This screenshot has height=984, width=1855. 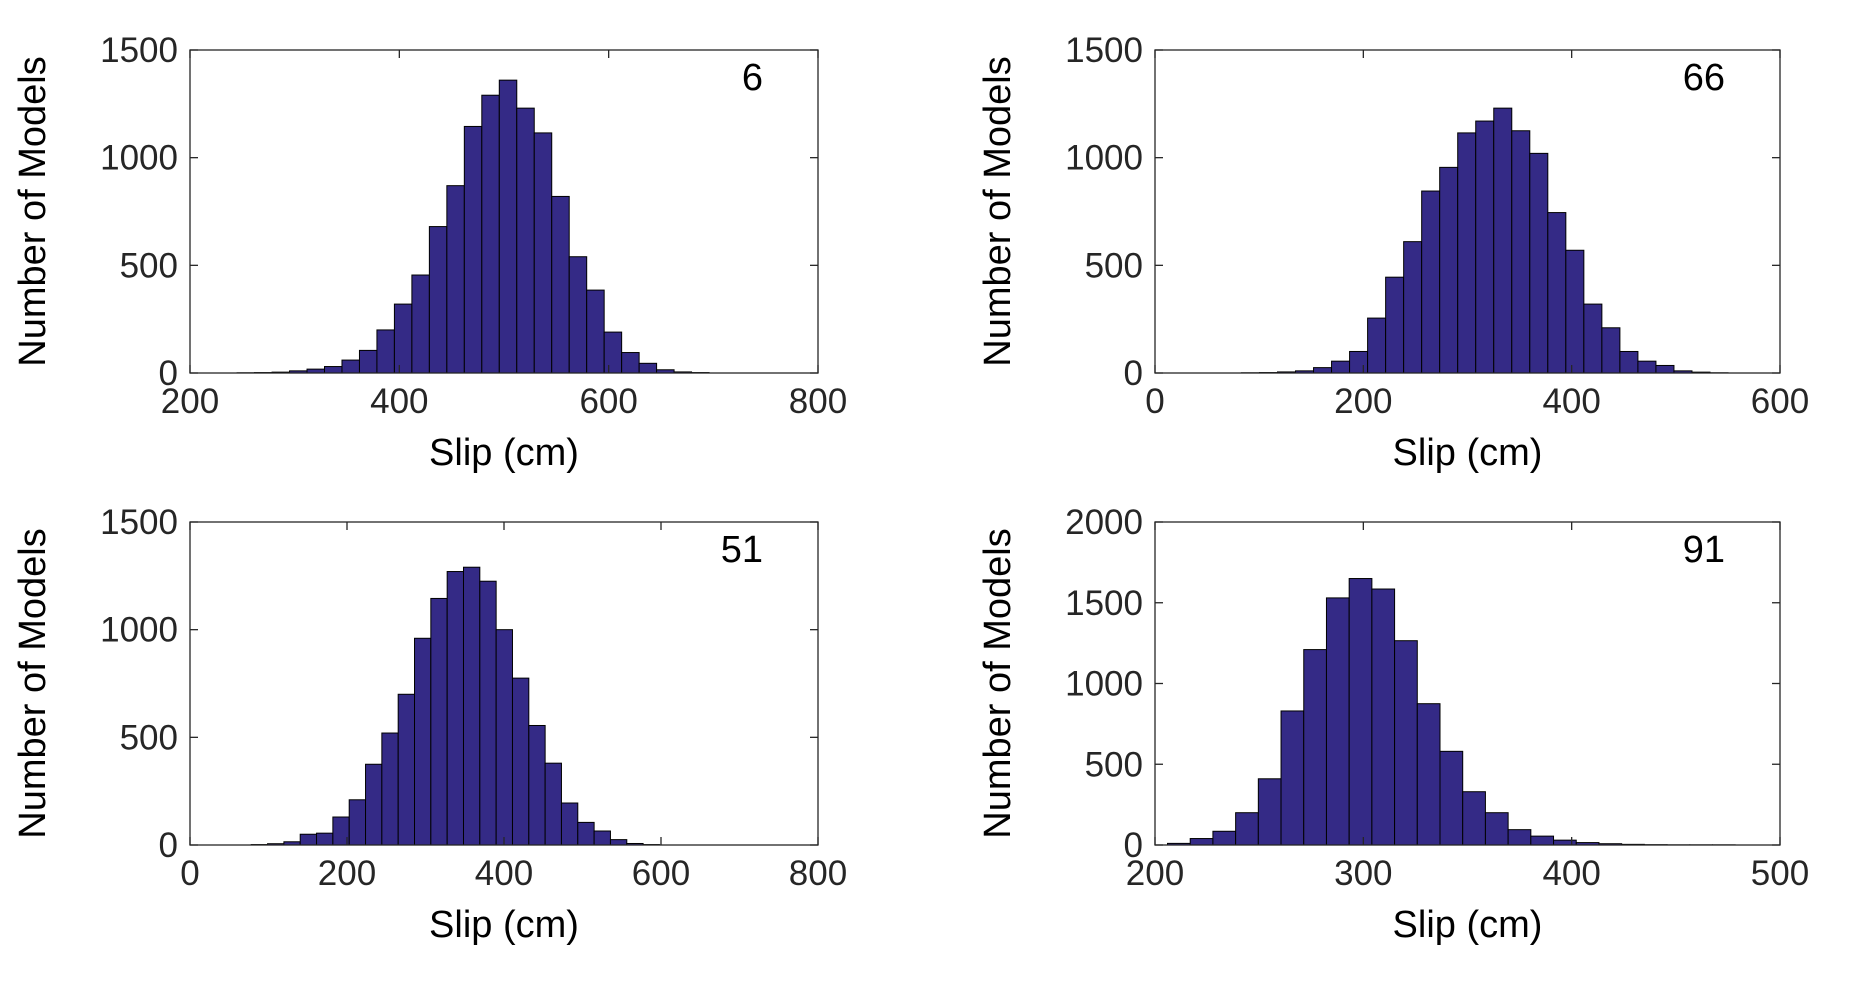 I want to click on x-tick-label: 800, so click(x=818, y=401).